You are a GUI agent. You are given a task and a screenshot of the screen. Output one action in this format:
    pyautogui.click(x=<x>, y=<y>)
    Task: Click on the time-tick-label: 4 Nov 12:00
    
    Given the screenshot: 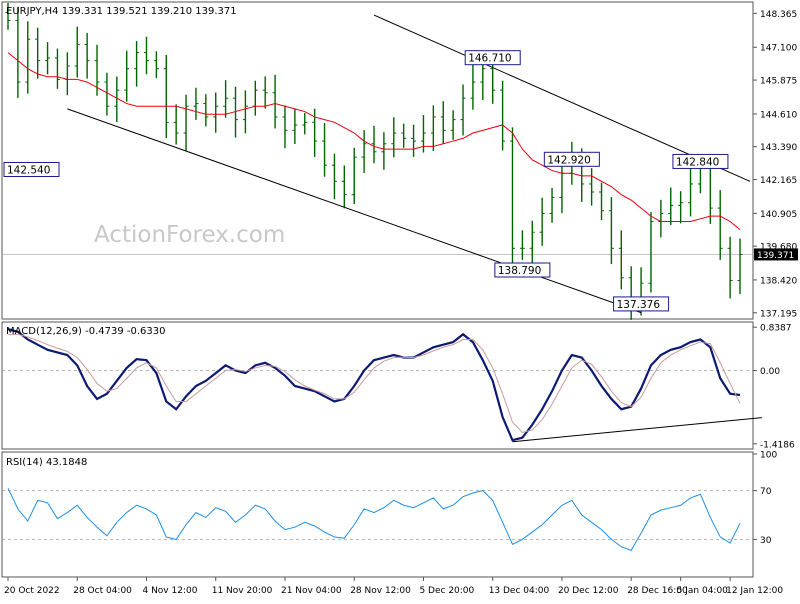 What is the action you would take?
    pyautogui.click(x=169, y=591)
    